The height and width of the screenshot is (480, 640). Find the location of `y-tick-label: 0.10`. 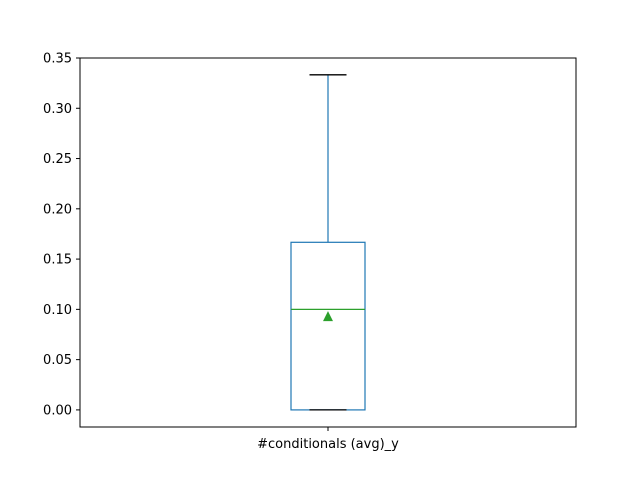

y-tick-label: 0.10 is located at coordinates (57, 310).